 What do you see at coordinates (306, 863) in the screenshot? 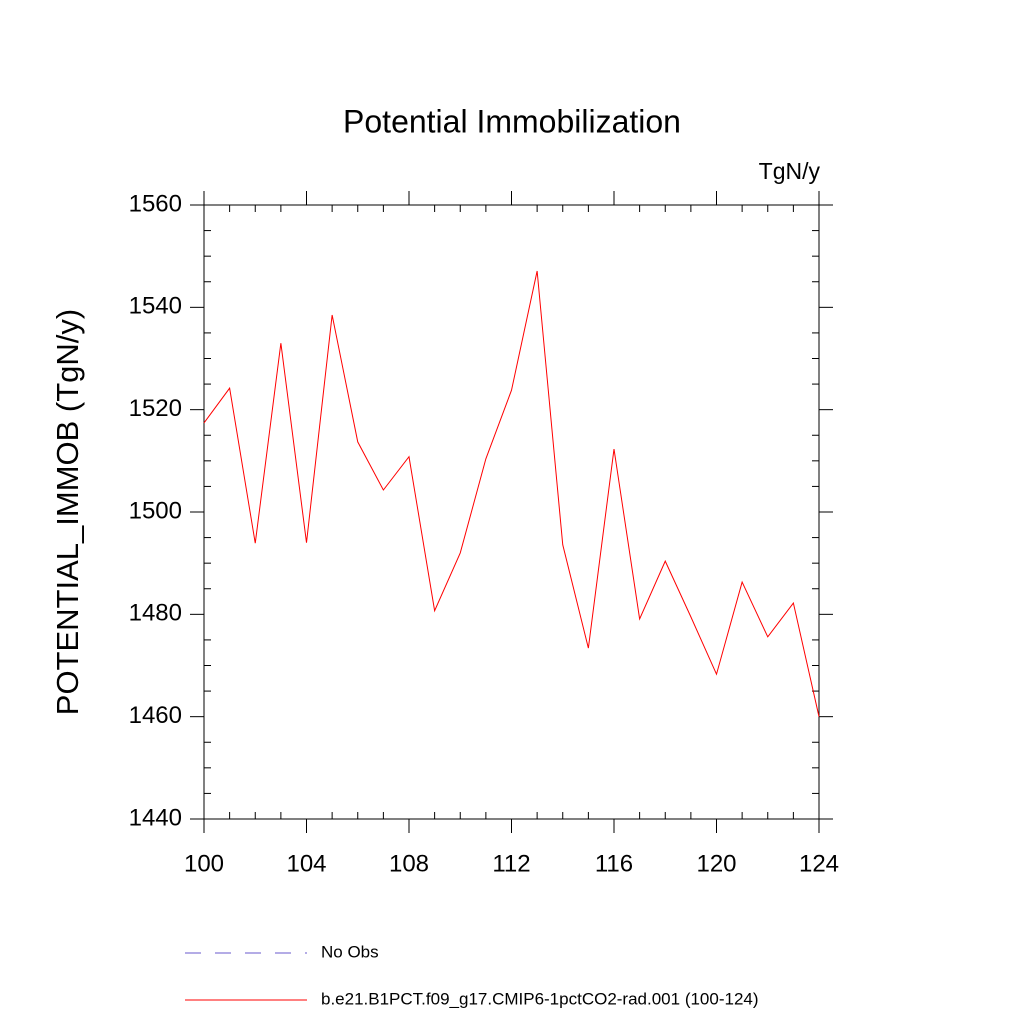
I see `x-tick-label: 104` at bounding box center [306, 863].